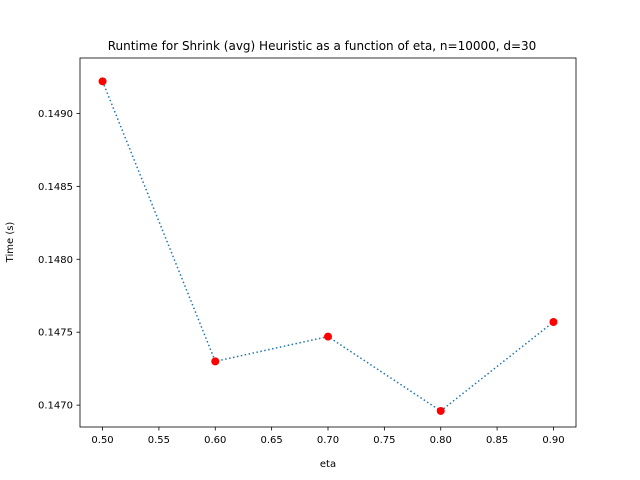  I want to click on x-tick-label: 0.65, so click(272, 440).